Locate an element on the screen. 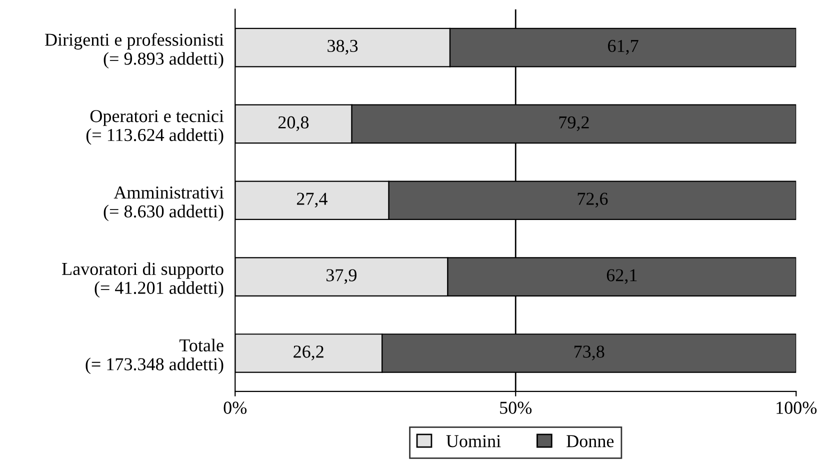 This screenshot has height=466, width=825. x-tick-label: 100% is located at coordinates (796, 408).